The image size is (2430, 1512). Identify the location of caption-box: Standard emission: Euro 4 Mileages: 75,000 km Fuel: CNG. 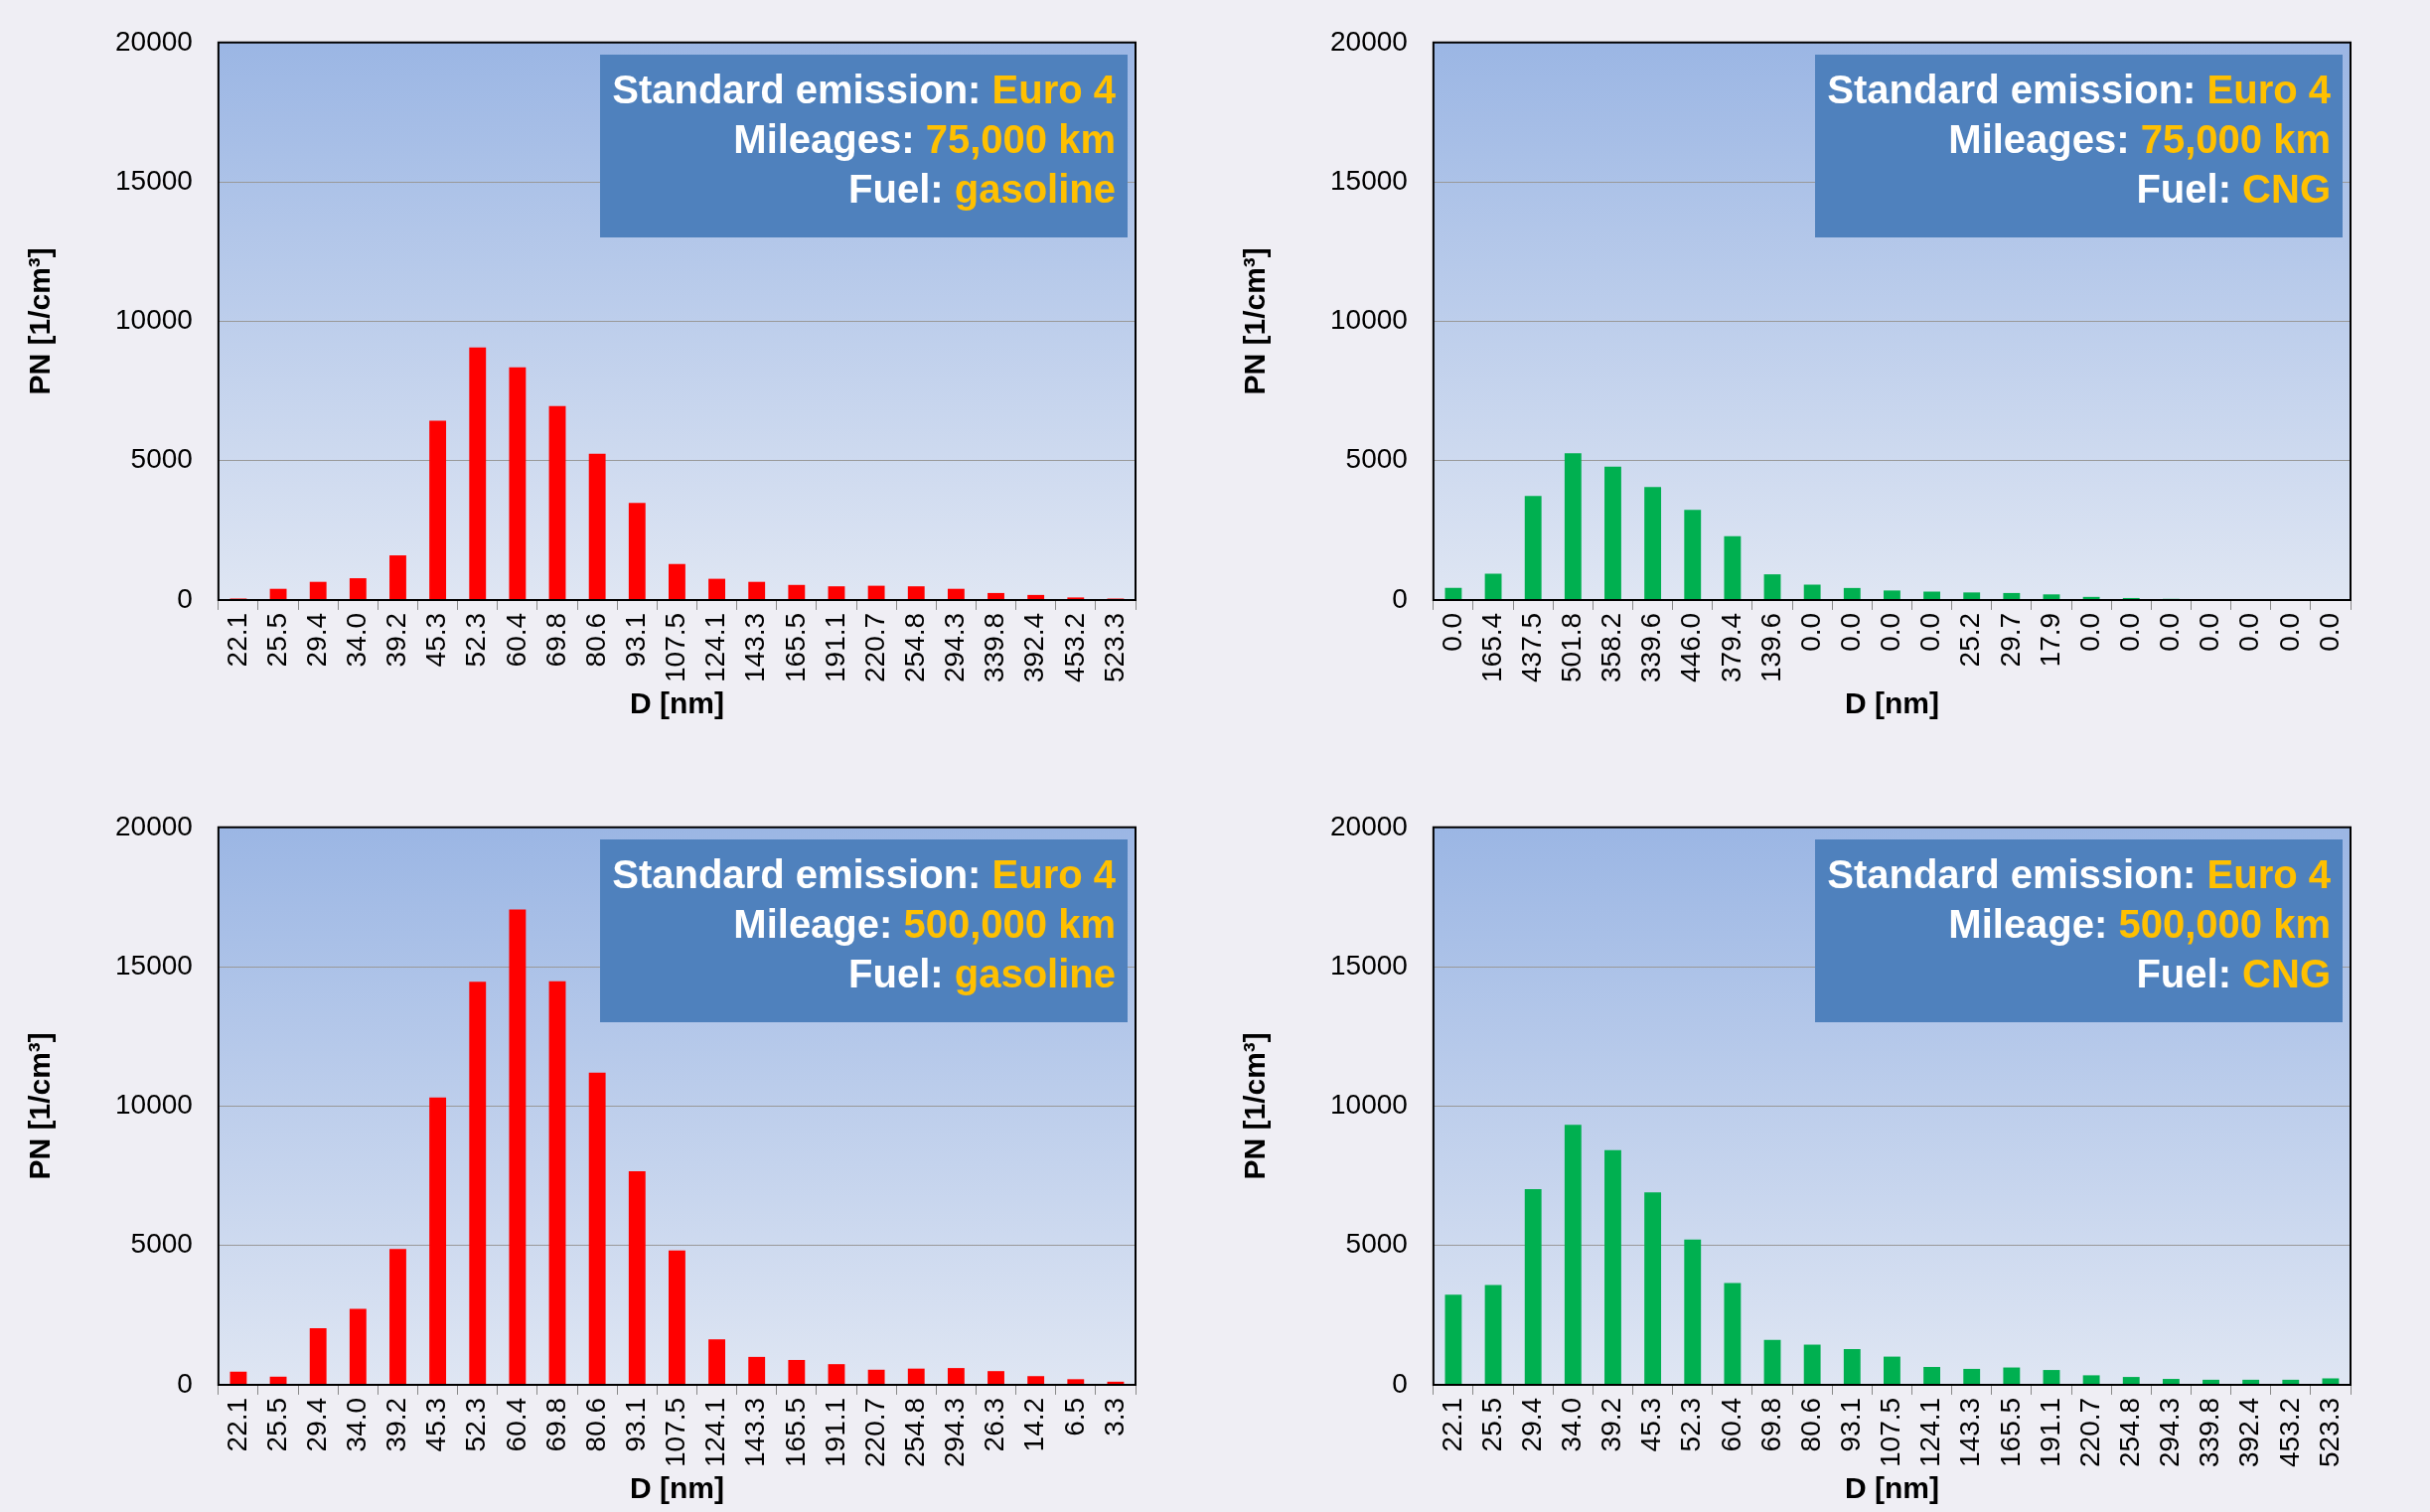
(2079, 145).